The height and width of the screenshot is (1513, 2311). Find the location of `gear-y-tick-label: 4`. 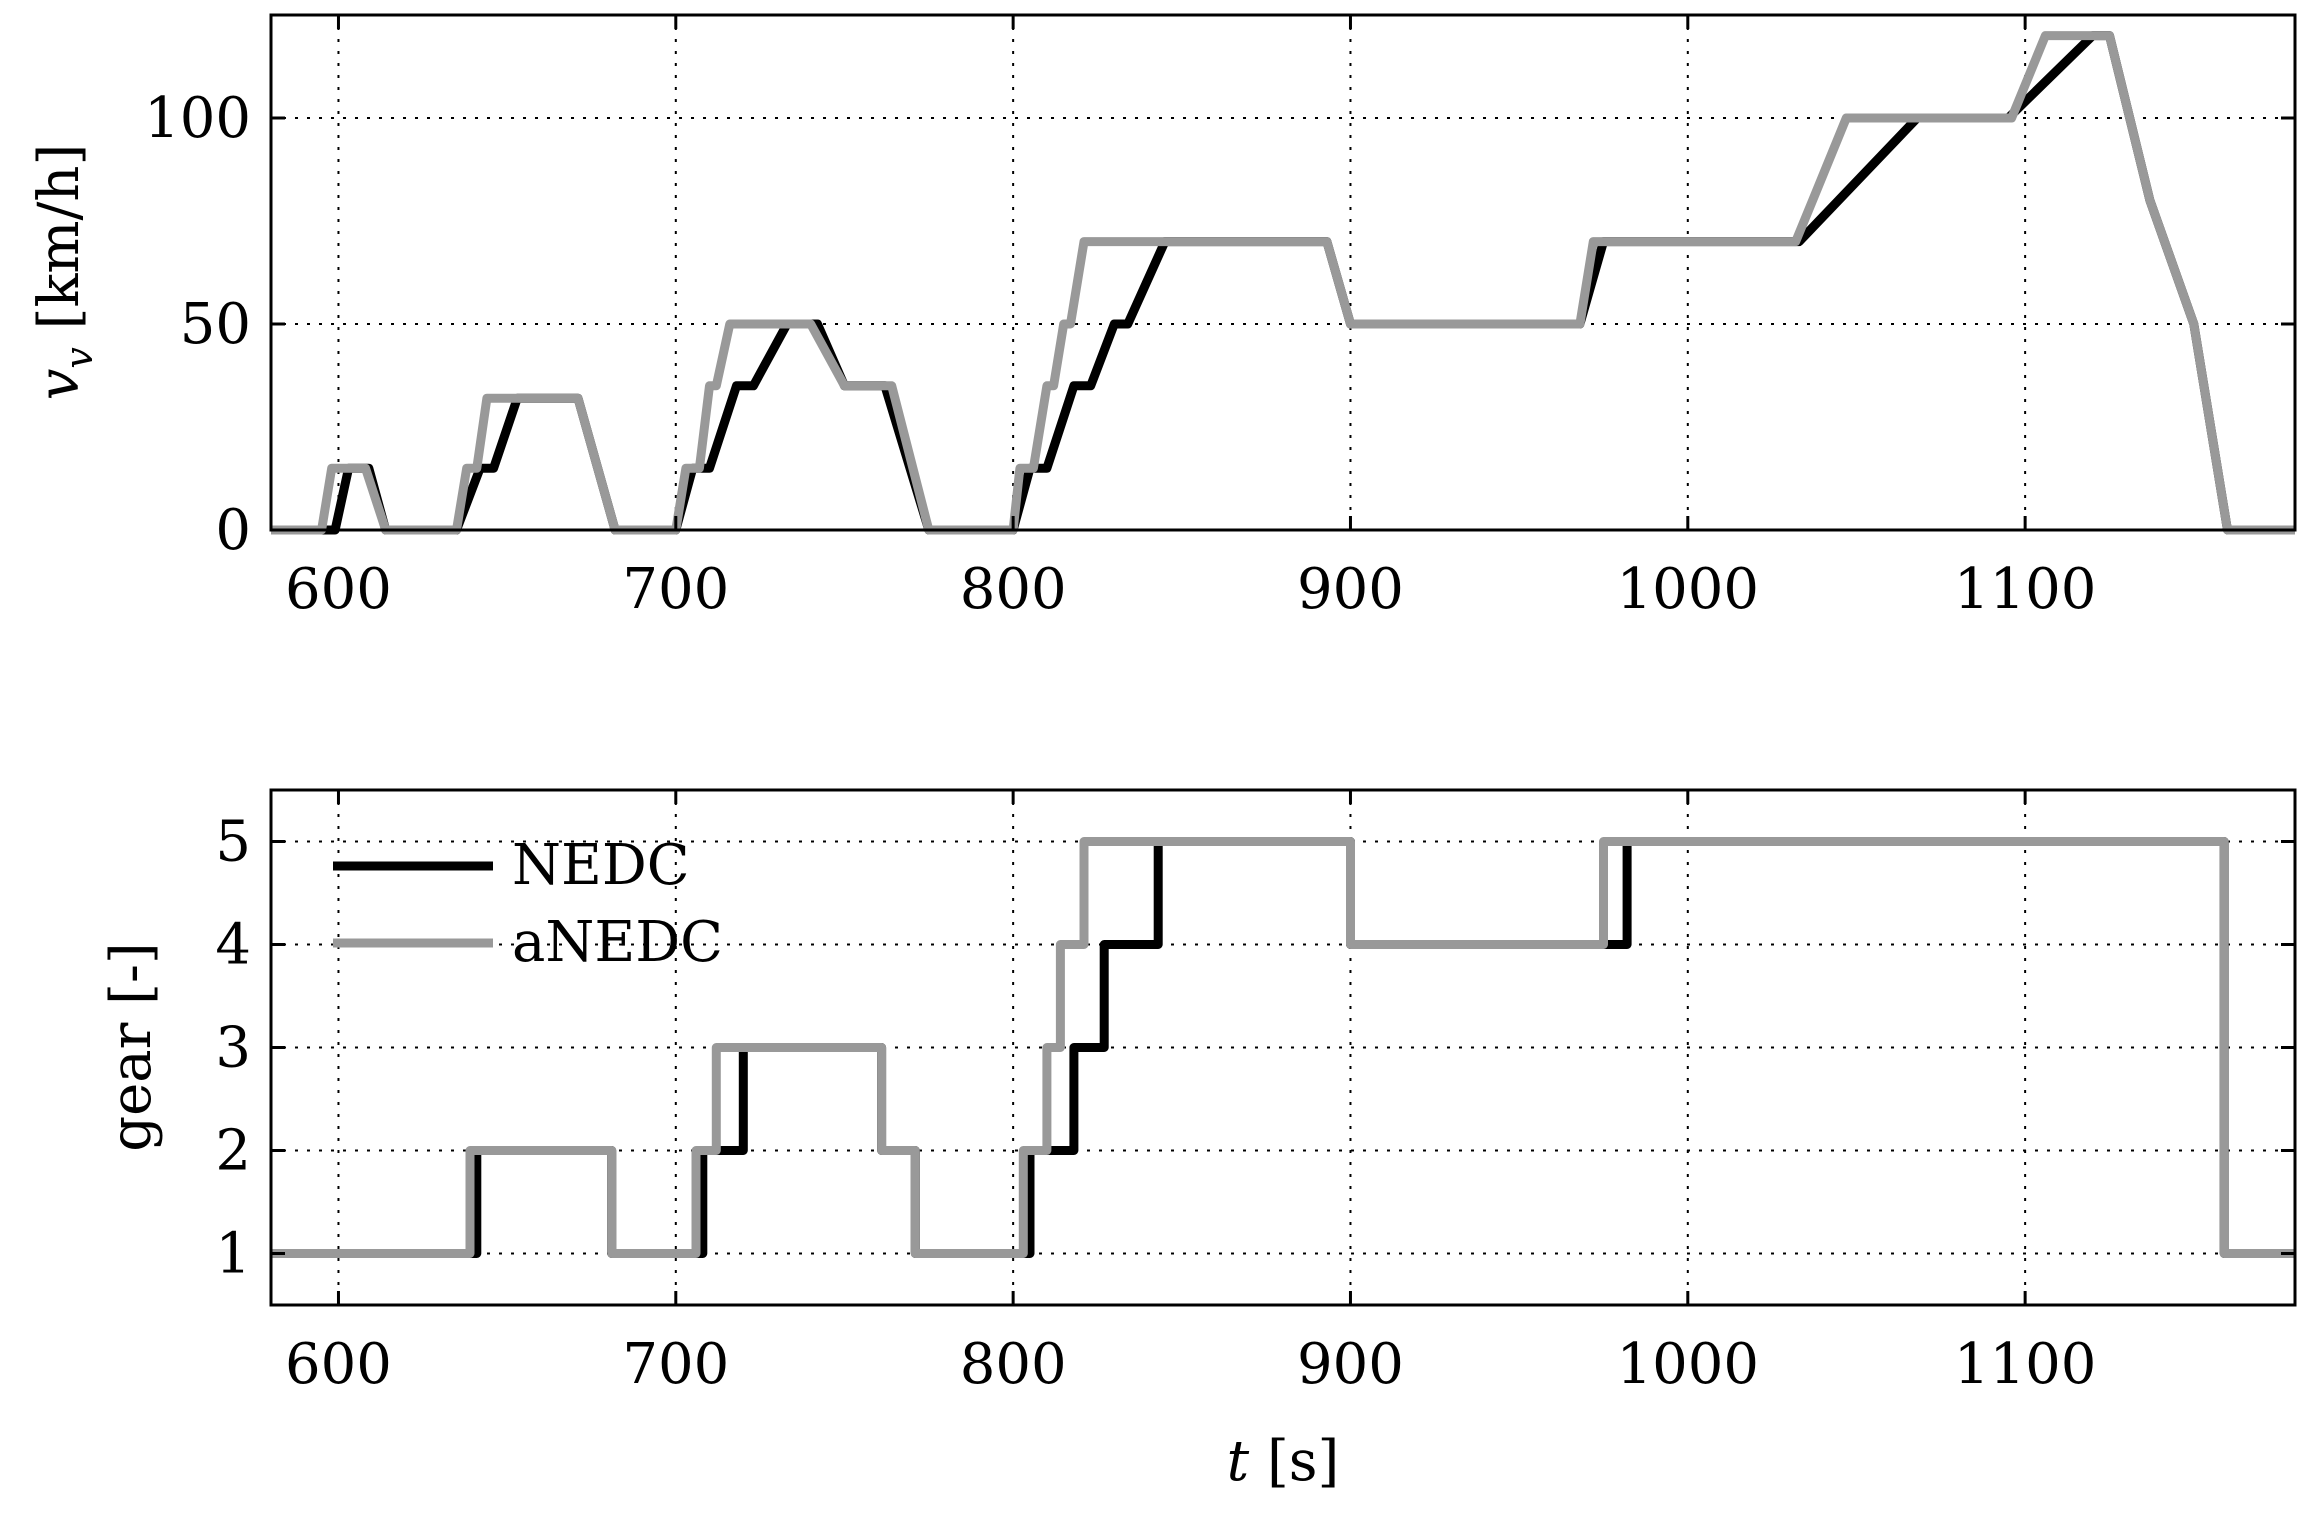

gear-y-tick-label: 4 is located at coordinates (233, 945).